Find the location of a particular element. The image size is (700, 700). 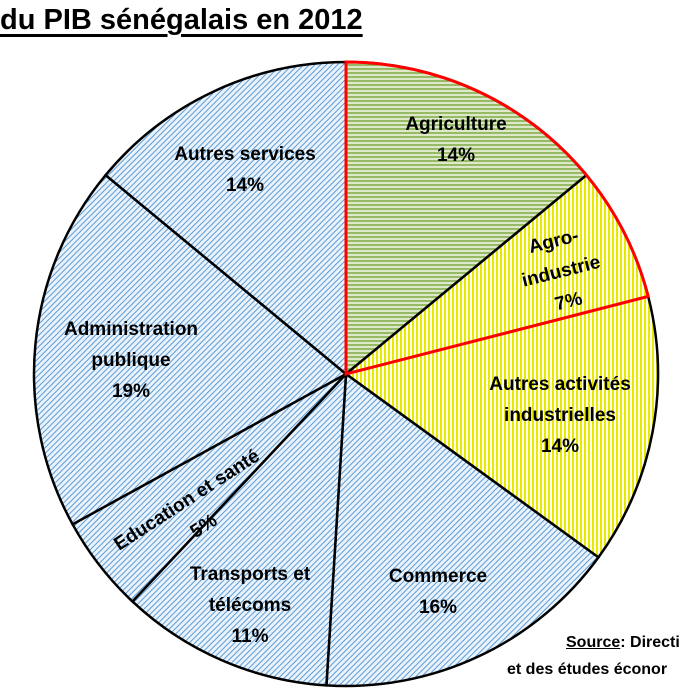

slice-label: Commerce 16% is located at coordinates (438, 592).